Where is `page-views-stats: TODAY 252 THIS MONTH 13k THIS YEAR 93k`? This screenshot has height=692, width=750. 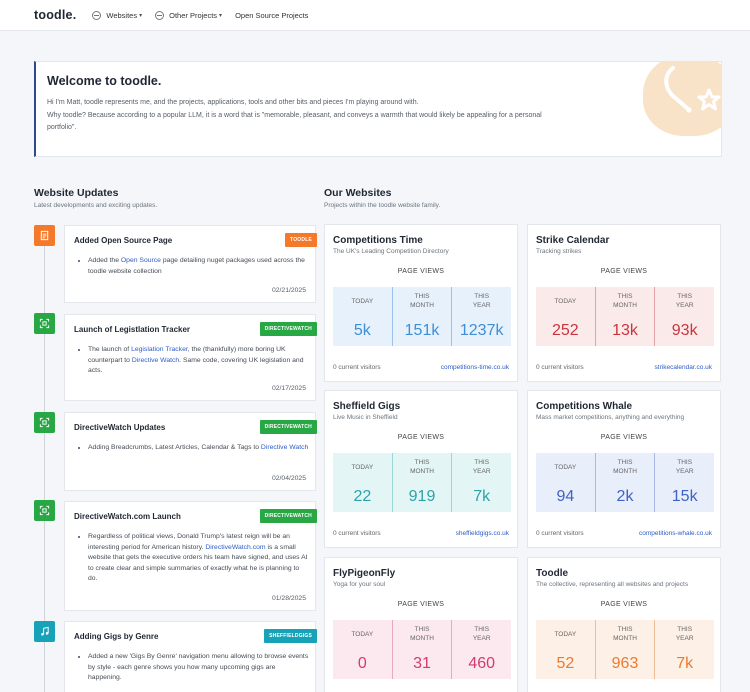 page-views-stats: TODAY 252 THIS MONTH 13k THIS YEAR 93k is located at coordinates (625, 316).